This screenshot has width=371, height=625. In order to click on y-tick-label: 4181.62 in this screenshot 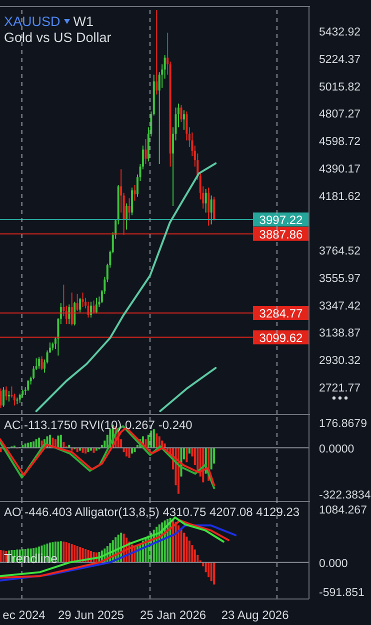, I will do `click(340, 196)`.